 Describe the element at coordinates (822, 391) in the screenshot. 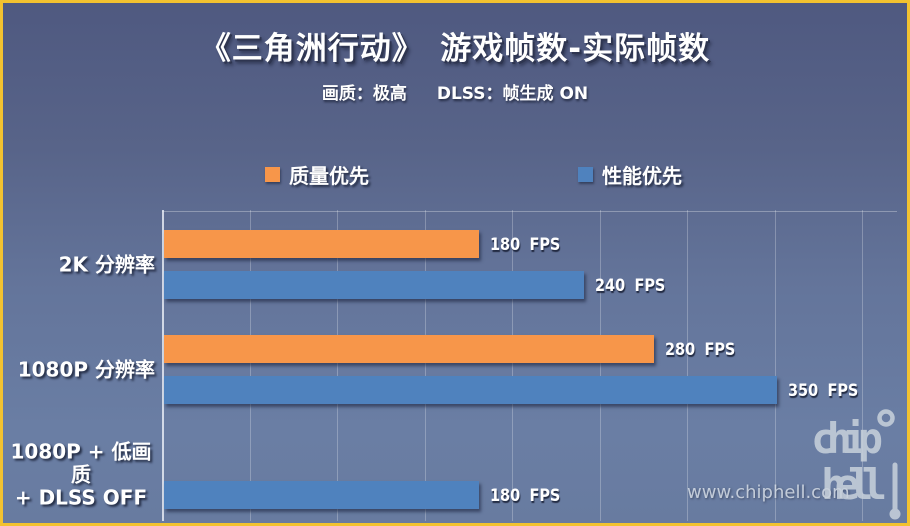

I see `value-label: 350 FPS` at that location.